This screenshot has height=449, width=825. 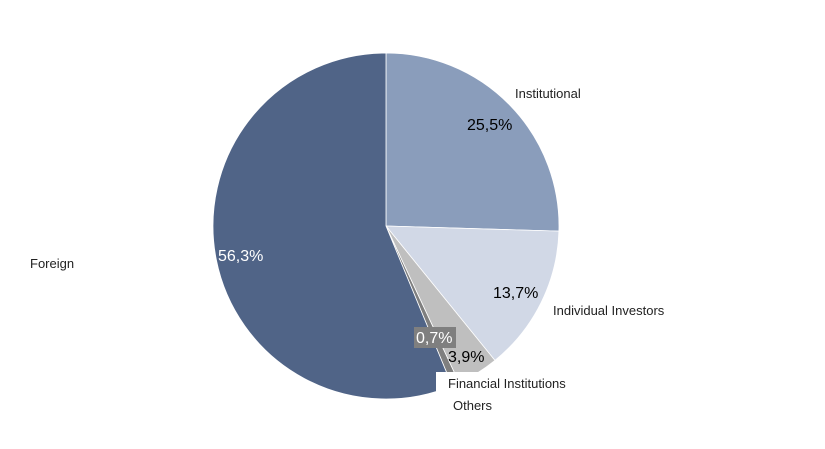 I want to click on pct-others: 0,7%, so click(x=434, y=338).